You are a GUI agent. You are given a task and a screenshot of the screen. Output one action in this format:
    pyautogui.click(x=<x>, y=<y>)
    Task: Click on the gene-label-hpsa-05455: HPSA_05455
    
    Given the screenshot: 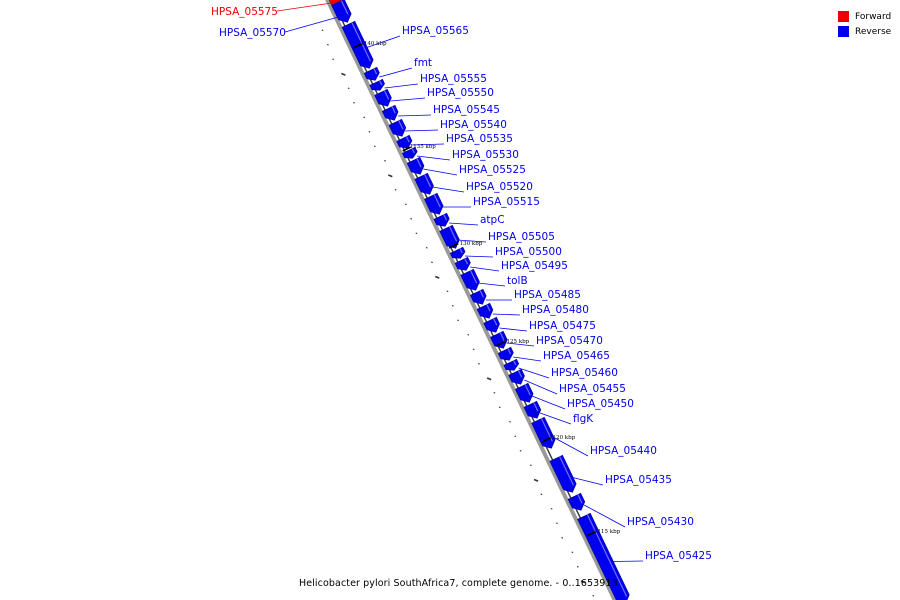 What is the action you would take?
    pyautogui.click(x=592, y=389)
    